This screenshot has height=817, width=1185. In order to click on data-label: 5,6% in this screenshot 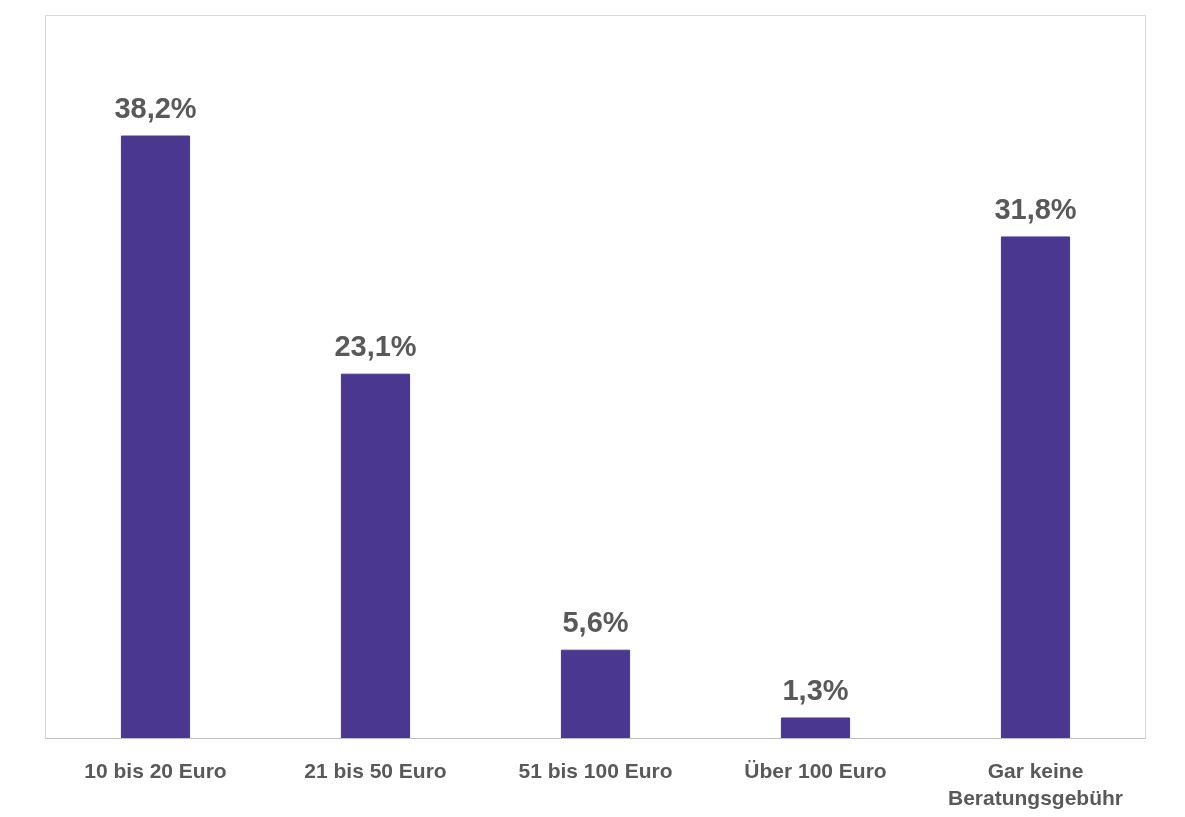, I will do `click(595, 622)`.